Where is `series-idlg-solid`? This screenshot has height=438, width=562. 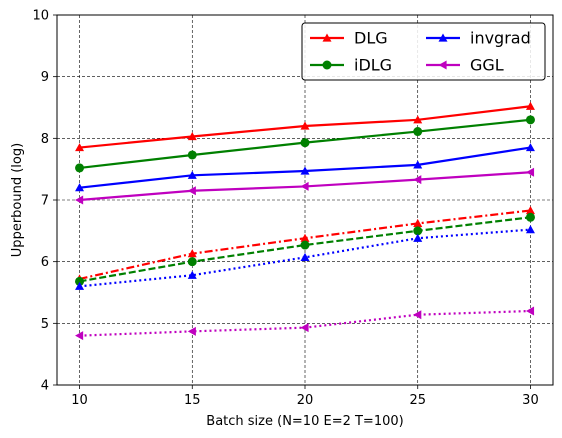
series-idlg-solid is located at coordinates (305, 144).